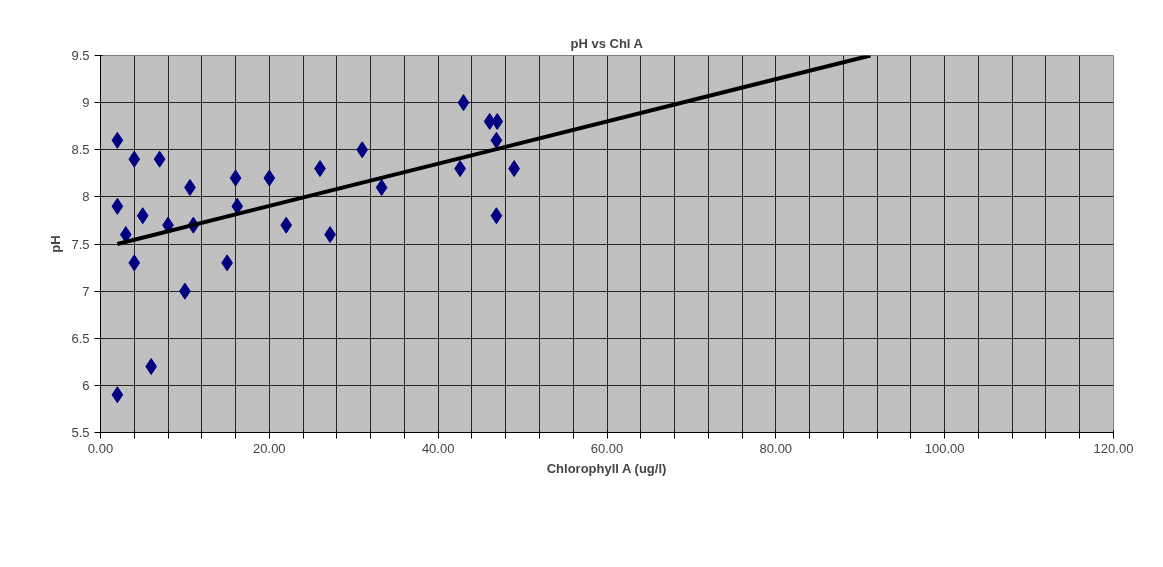 The width and height of the screenshot is (1163, 567). I want to click on y-tick-label: 8.5, so click(80, 150).